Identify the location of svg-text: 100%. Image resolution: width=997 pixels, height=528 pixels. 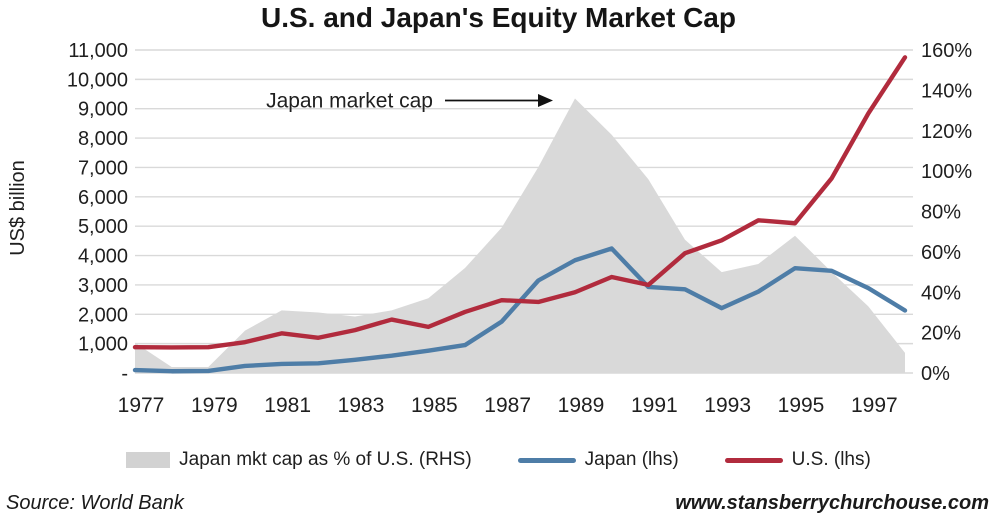
(946, 172).